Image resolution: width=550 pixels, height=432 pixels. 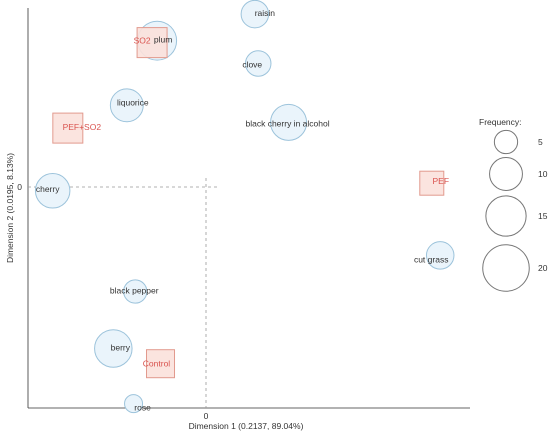 I want to click on frequency-legend: Frequency: 5 10 15 20, so click(x=513, y=204).